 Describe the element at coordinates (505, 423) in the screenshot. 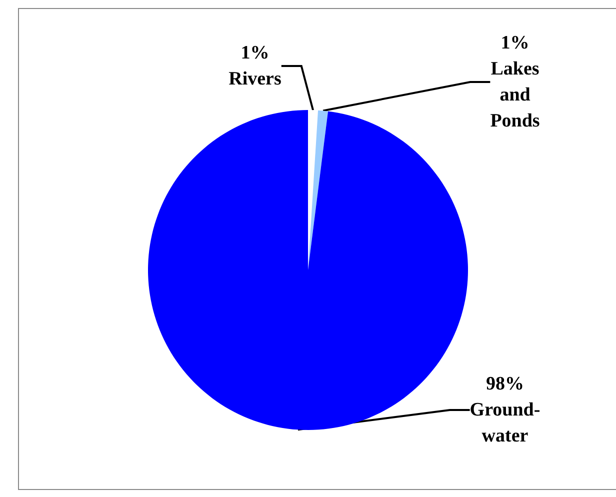

I see `slice-label: Ground-water` at that location.